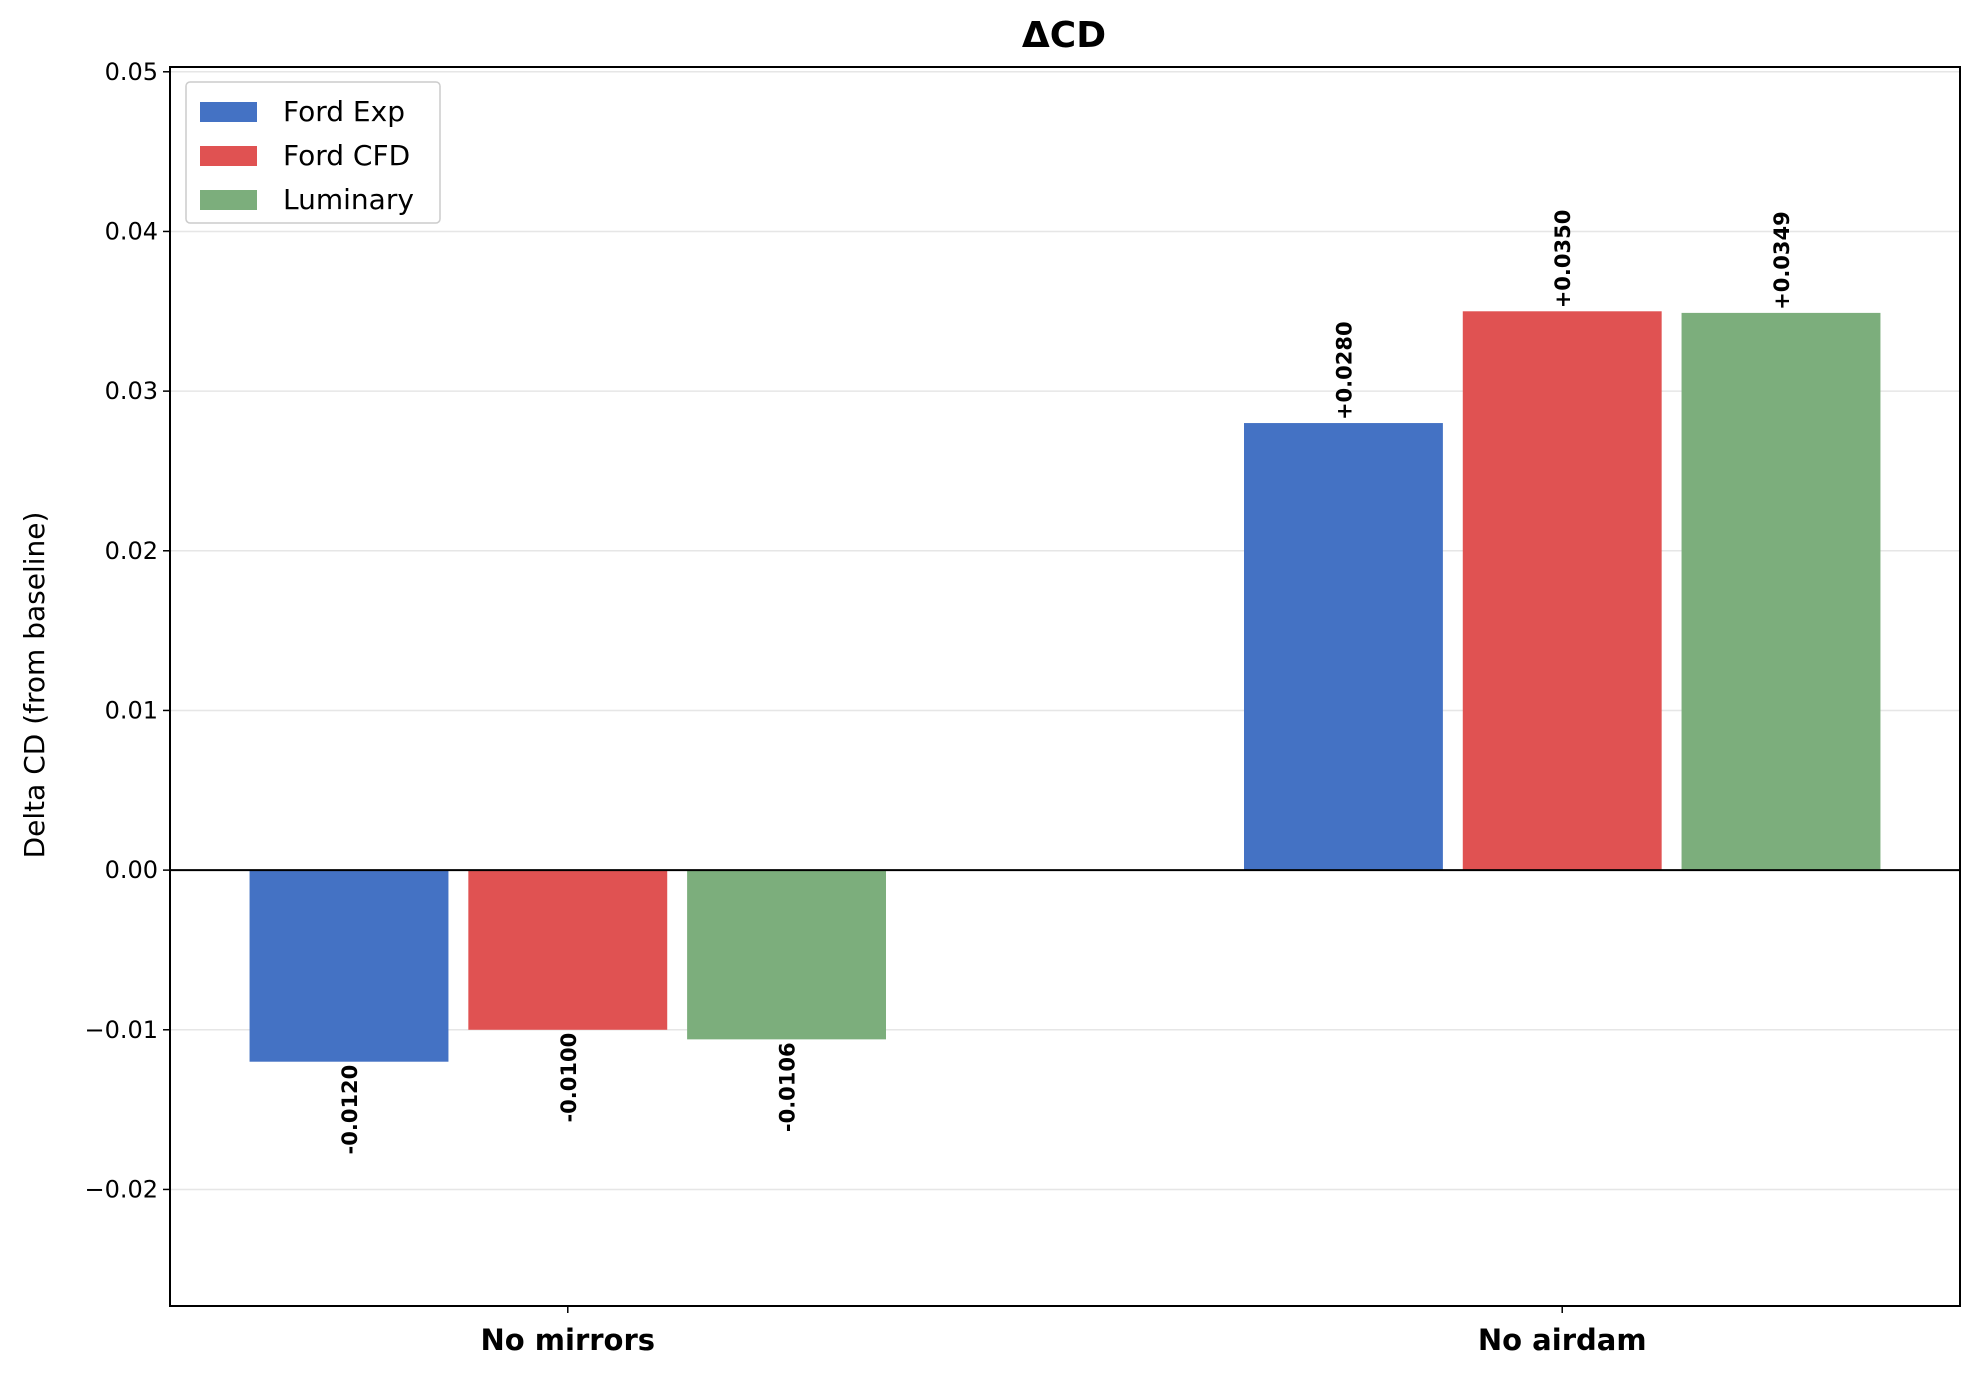  I want to click on data-label: +0.0349, so click(1782, 260).